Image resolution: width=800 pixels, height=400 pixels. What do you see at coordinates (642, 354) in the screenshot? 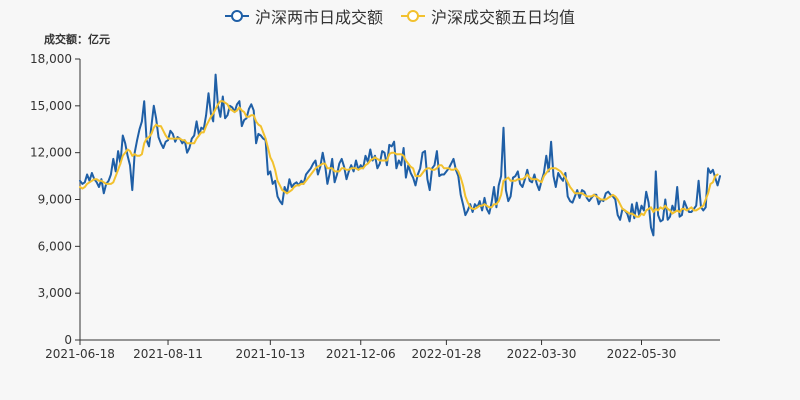
I see `x-tick-label: 2022-05-30` at bounding box center [642, 354].